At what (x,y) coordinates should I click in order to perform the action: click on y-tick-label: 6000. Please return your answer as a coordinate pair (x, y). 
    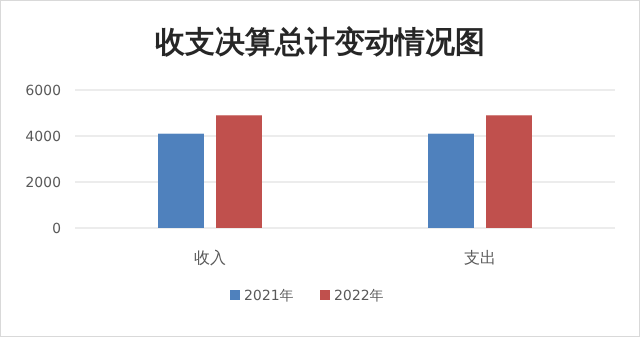
    Looking at the image, I should click on (43, 91).